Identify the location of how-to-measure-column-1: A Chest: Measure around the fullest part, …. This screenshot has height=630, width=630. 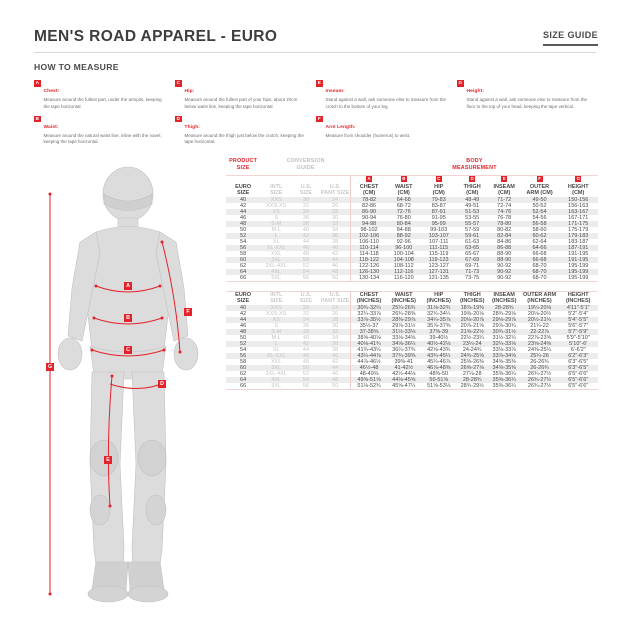
(104, 114).